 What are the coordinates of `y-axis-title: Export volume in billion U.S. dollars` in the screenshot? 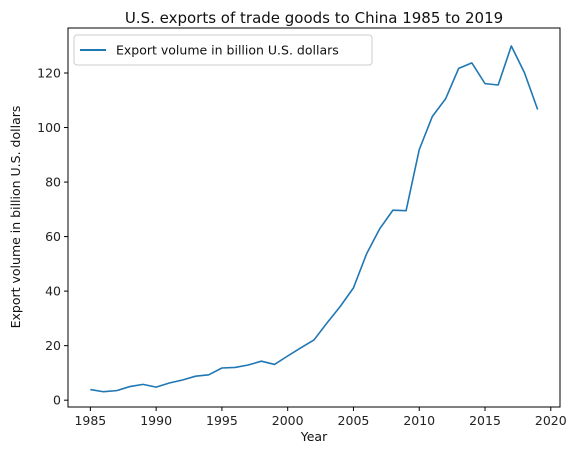 It's located at (15, 217).